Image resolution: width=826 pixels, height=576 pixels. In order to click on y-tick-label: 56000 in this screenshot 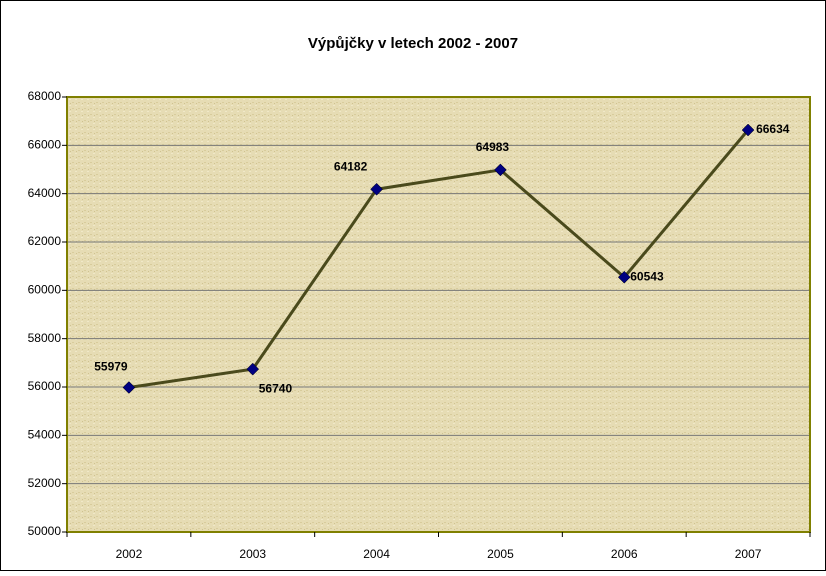, I will do `click(45, 386)`.